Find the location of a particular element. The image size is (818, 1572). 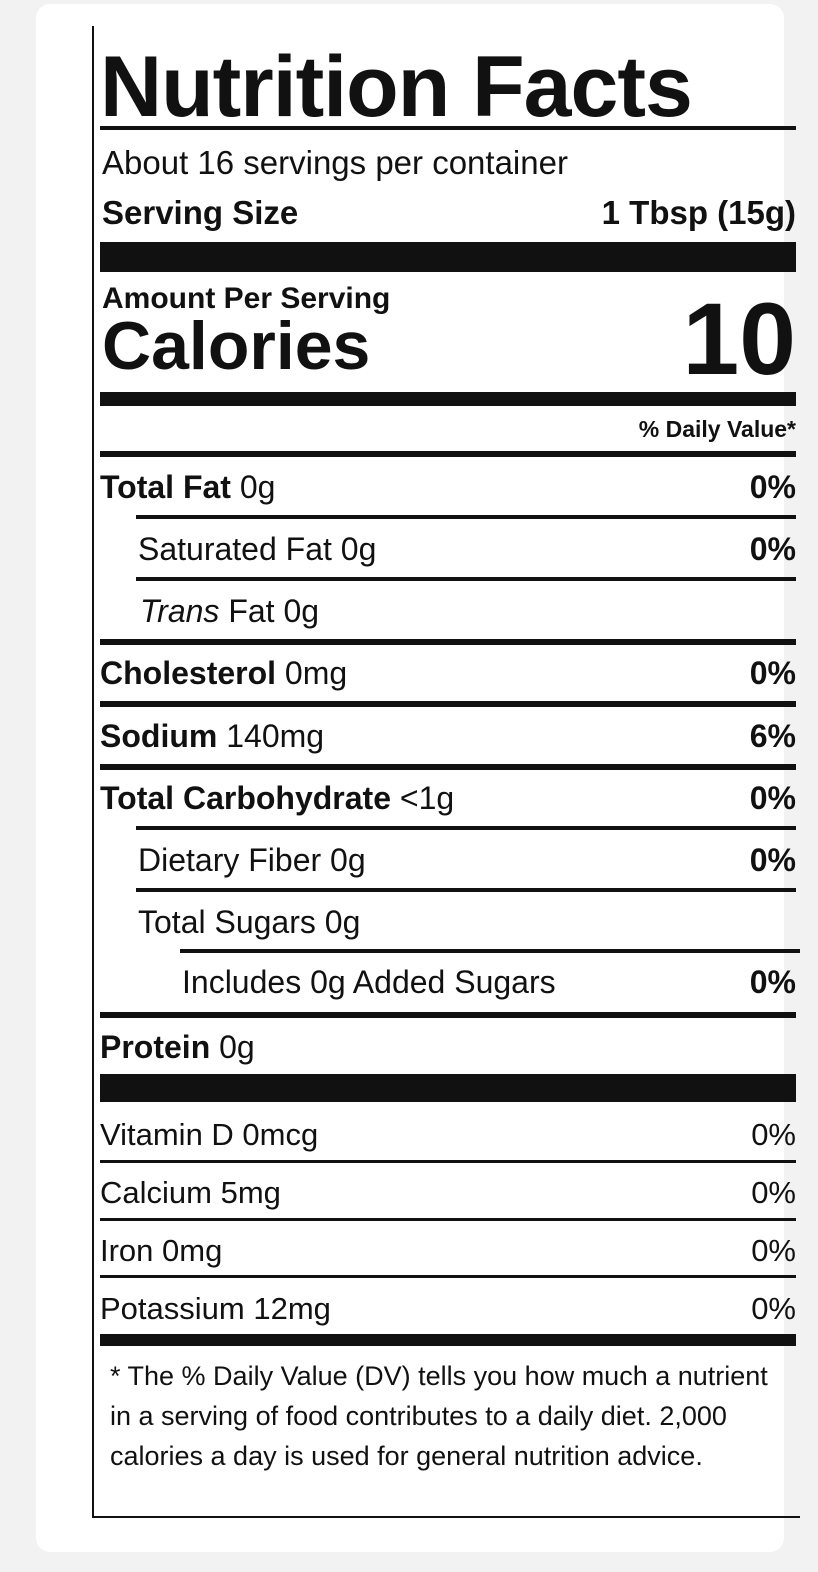

nutrient-name: Fat is located at coordinates (251, 611).